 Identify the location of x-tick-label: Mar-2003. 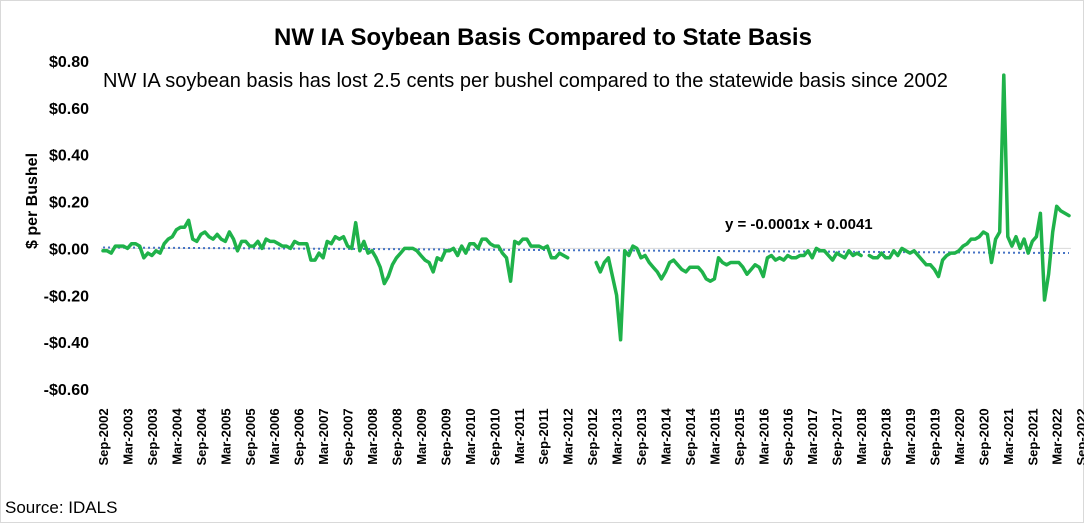
(127, 436).